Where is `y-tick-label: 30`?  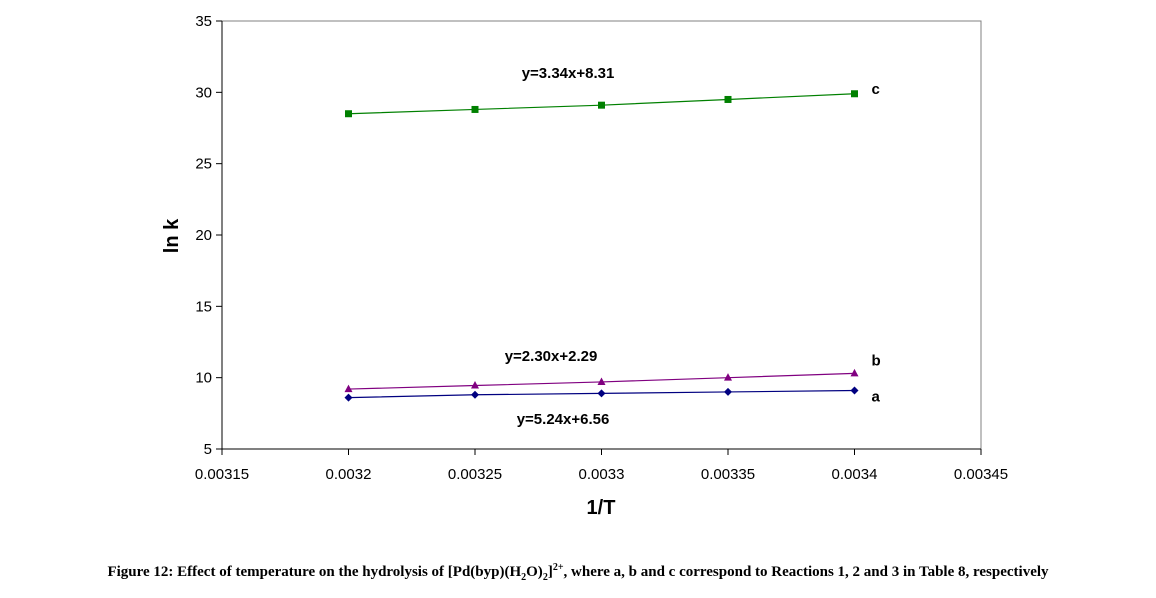 y-tick-label: 30 is located at coordinates (203, 92).